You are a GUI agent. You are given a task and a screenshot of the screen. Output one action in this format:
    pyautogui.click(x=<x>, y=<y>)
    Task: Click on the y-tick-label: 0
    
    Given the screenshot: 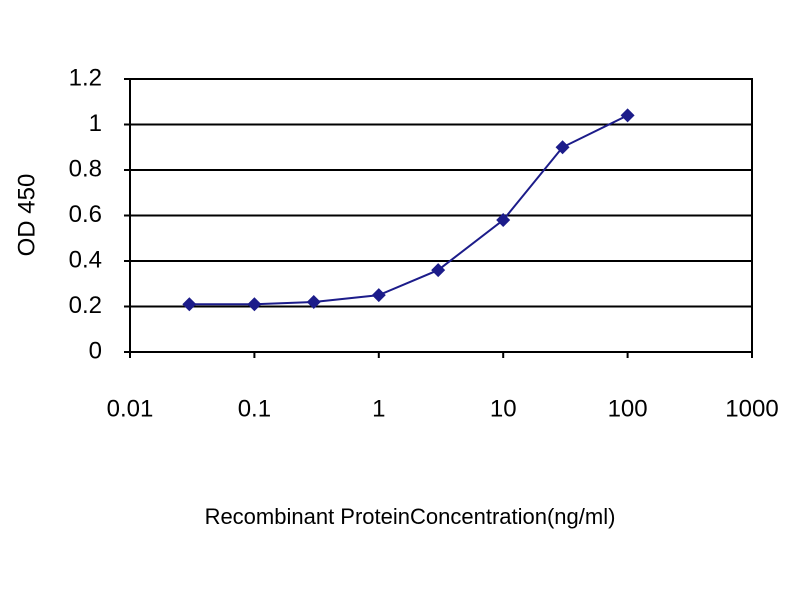 What is the action you would take?
    pyautogui.click(x=95, y=350)
    